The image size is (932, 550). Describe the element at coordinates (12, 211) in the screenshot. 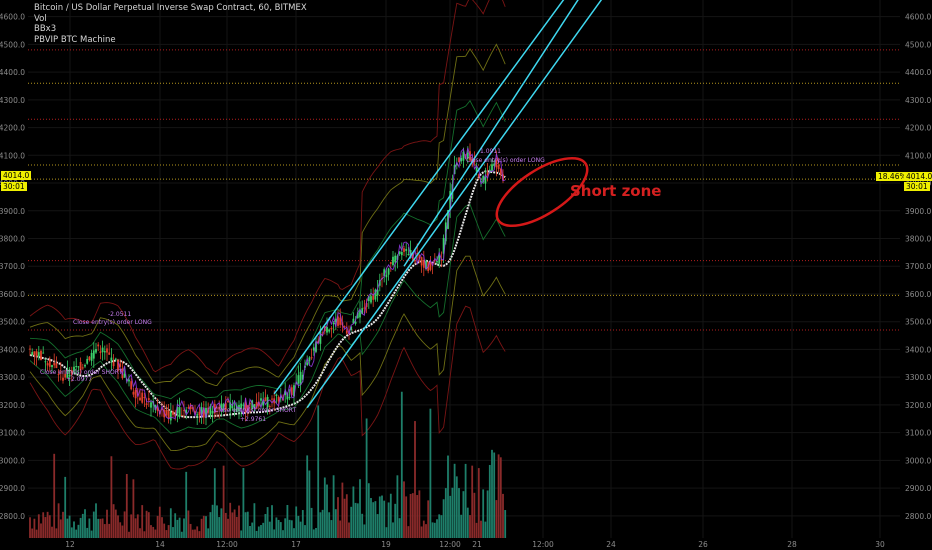

I see `y-tick-label: 3900.0` at that location.